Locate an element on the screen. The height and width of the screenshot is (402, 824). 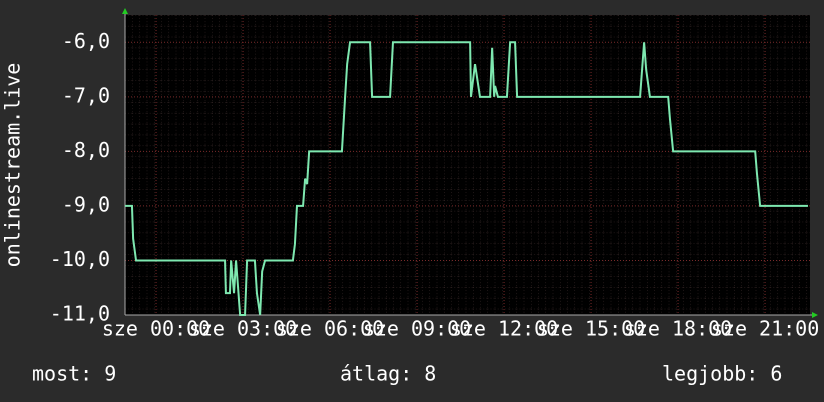
x-tick-label: sze 21:00 is located at coordinates (765, 329).